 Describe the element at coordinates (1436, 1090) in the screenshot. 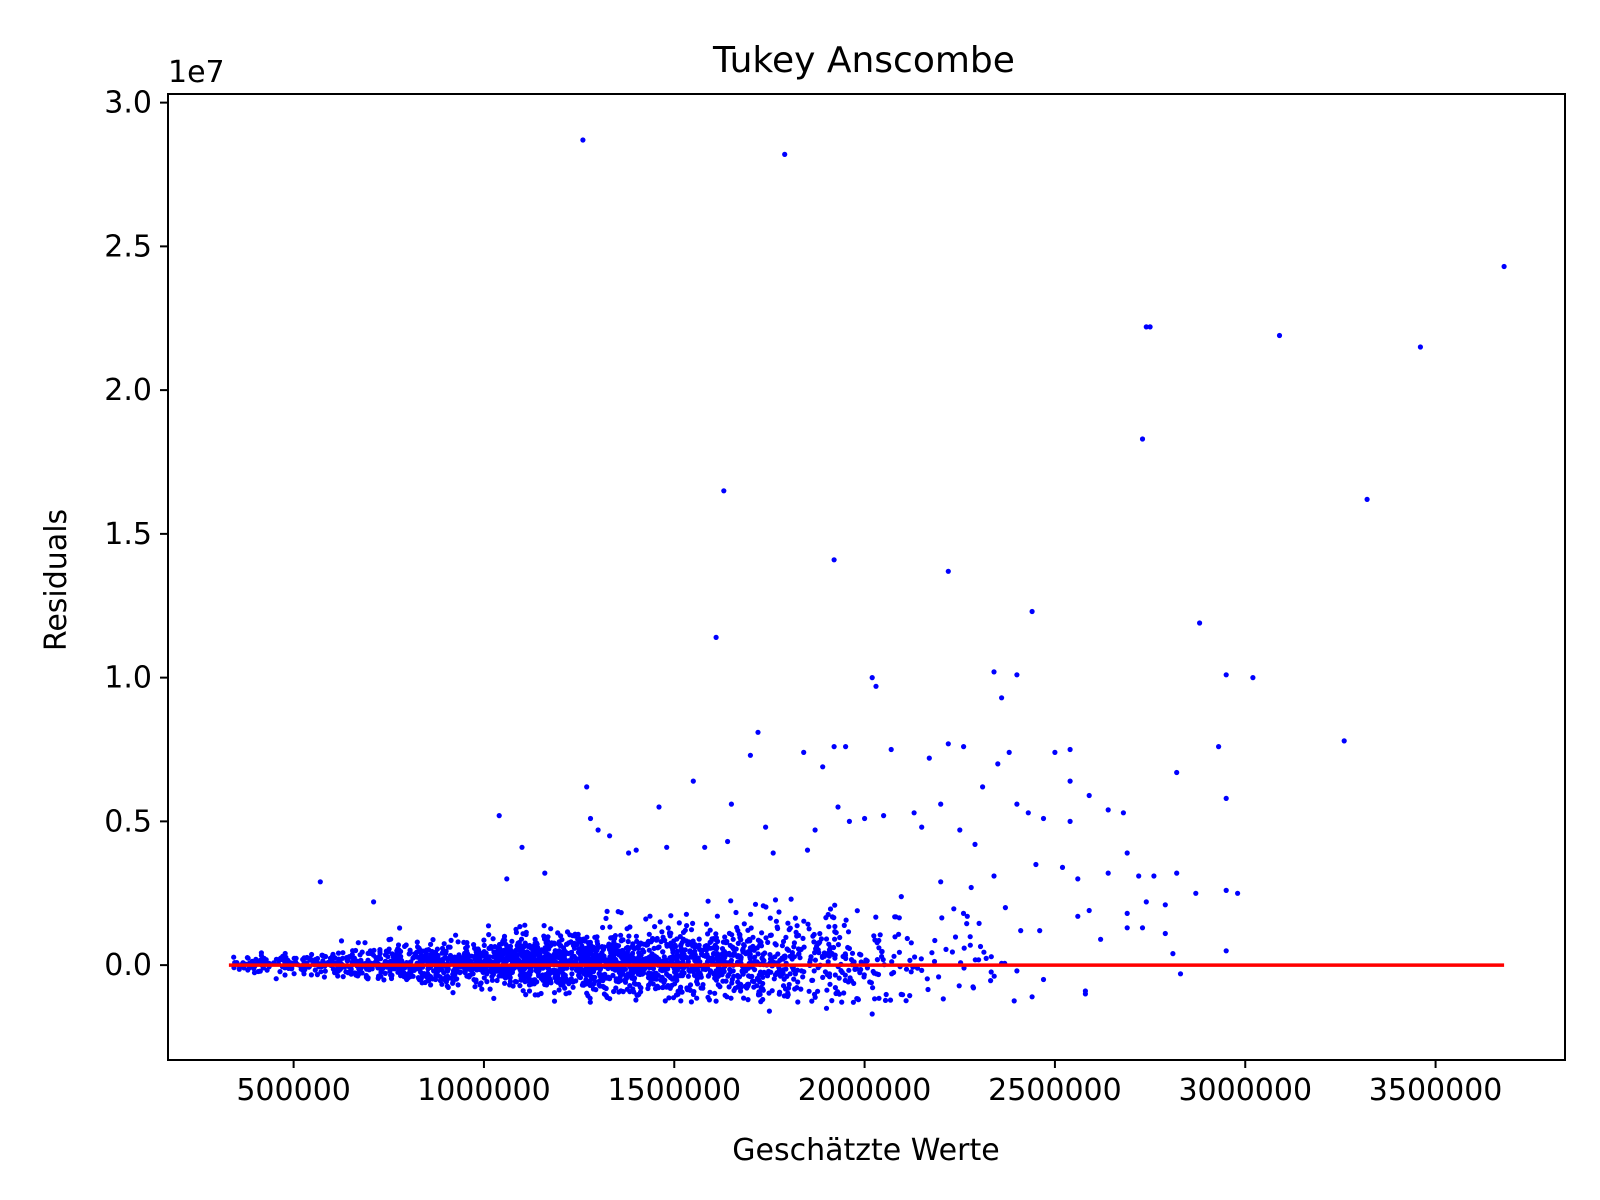

I see `x-tick-label: 3500000` at that location.